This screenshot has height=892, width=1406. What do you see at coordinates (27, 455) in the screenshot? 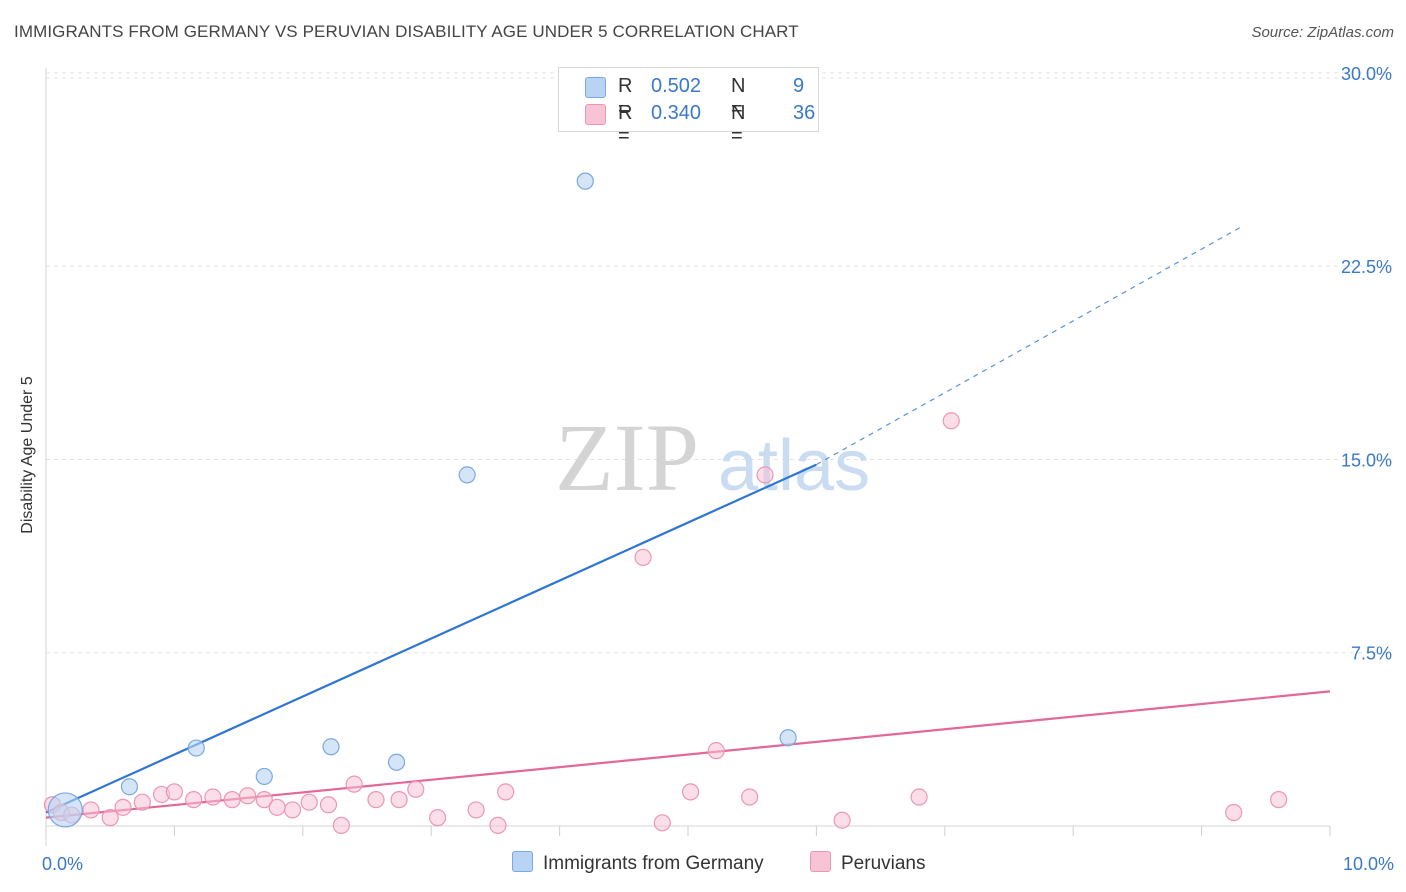
I see `y-axis-title: Disability Age Under 5` at bounding box center [27, 455].